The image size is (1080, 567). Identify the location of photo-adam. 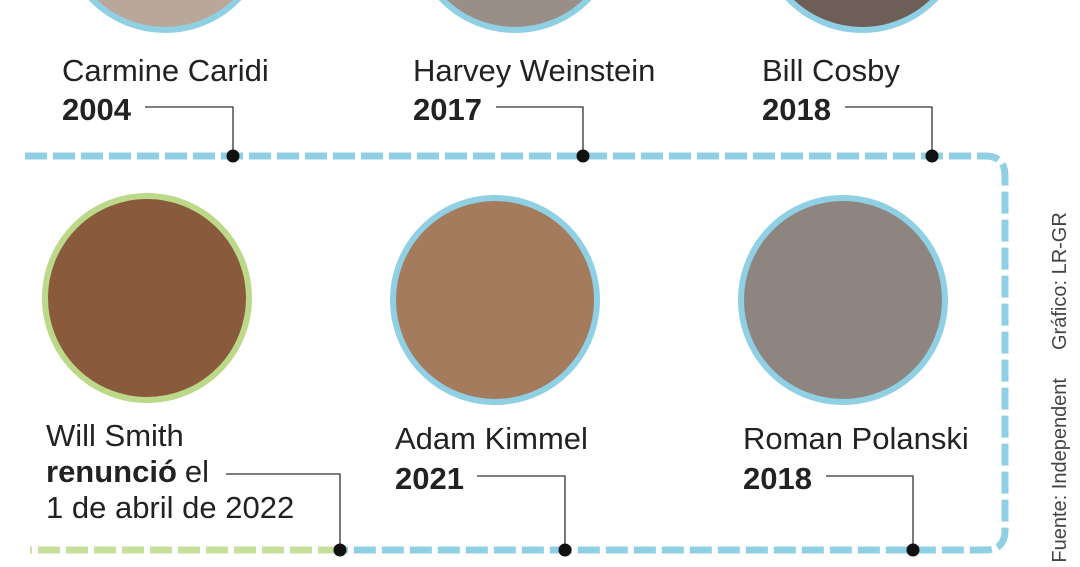
(495, 300).